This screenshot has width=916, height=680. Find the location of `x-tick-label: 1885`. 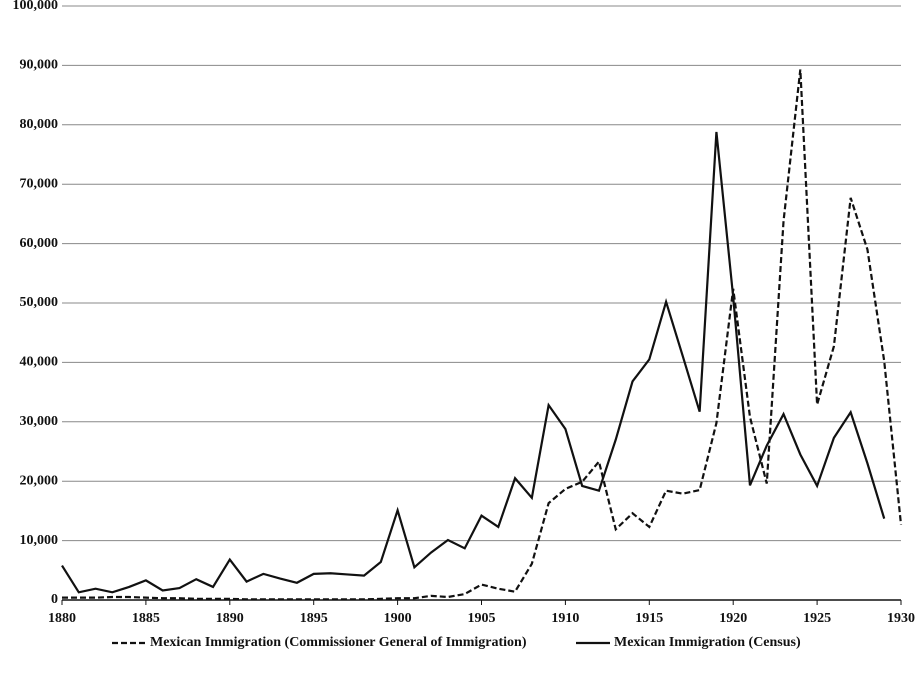

x-tick-label: 1885 is located at coordinates (146, 618).